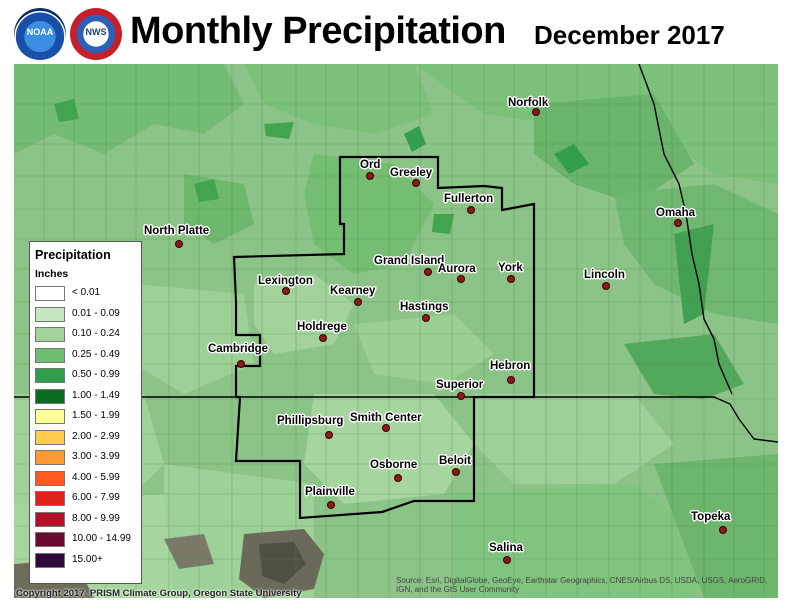 The width and height of the screenshot is (792, 612). I want to click on city-label-salina: Salina, so click(506, 548).